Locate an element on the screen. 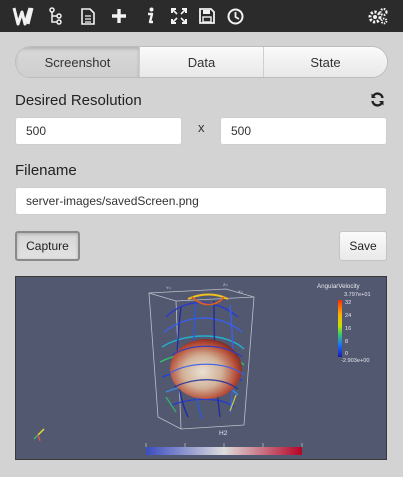 This screenshot has height=477, width=403. filename-input is located at coordinates (201, 201).